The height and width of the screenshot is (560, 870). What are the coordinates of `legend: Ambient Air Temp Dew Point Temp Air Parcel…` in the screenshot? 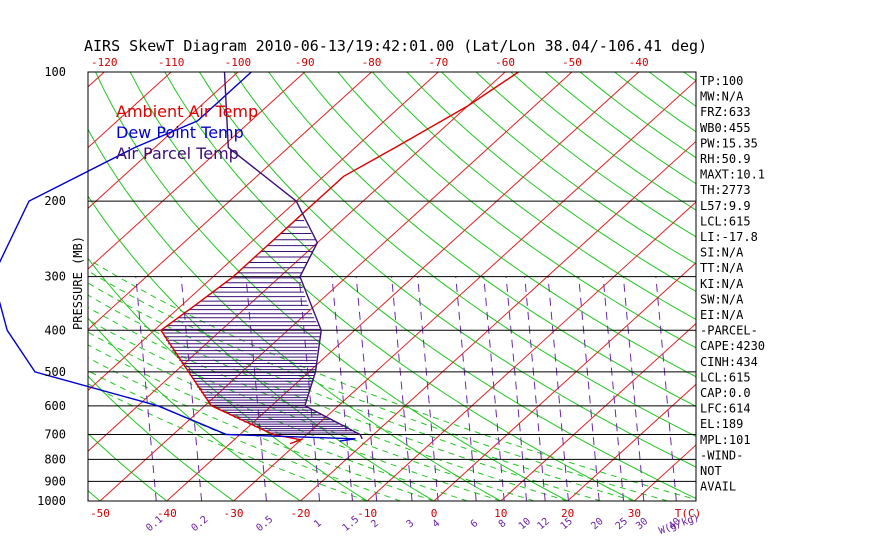 It's located at (187, 132).